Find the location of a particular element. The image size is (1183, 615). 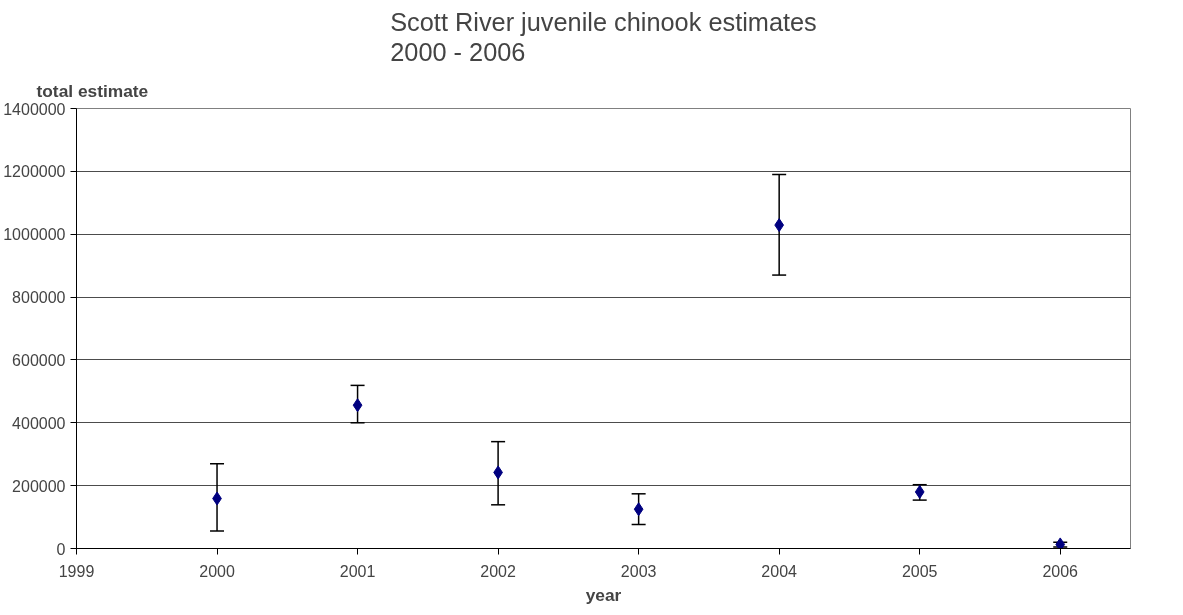

y-tick-label: 800000 is located at coordinates (39, 298).